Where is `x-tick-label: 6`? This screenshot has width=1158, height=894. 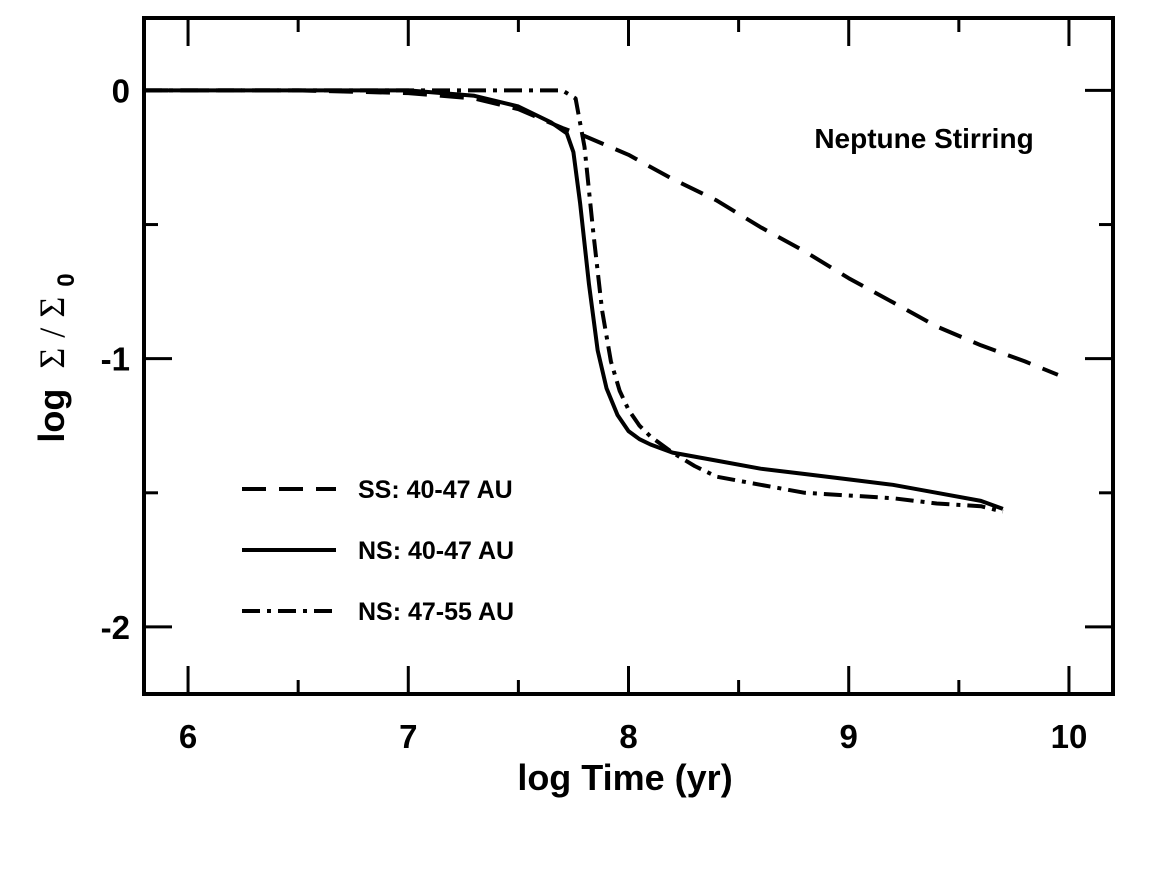 x-tick-label: 6 is located at coordinates (188, 736).